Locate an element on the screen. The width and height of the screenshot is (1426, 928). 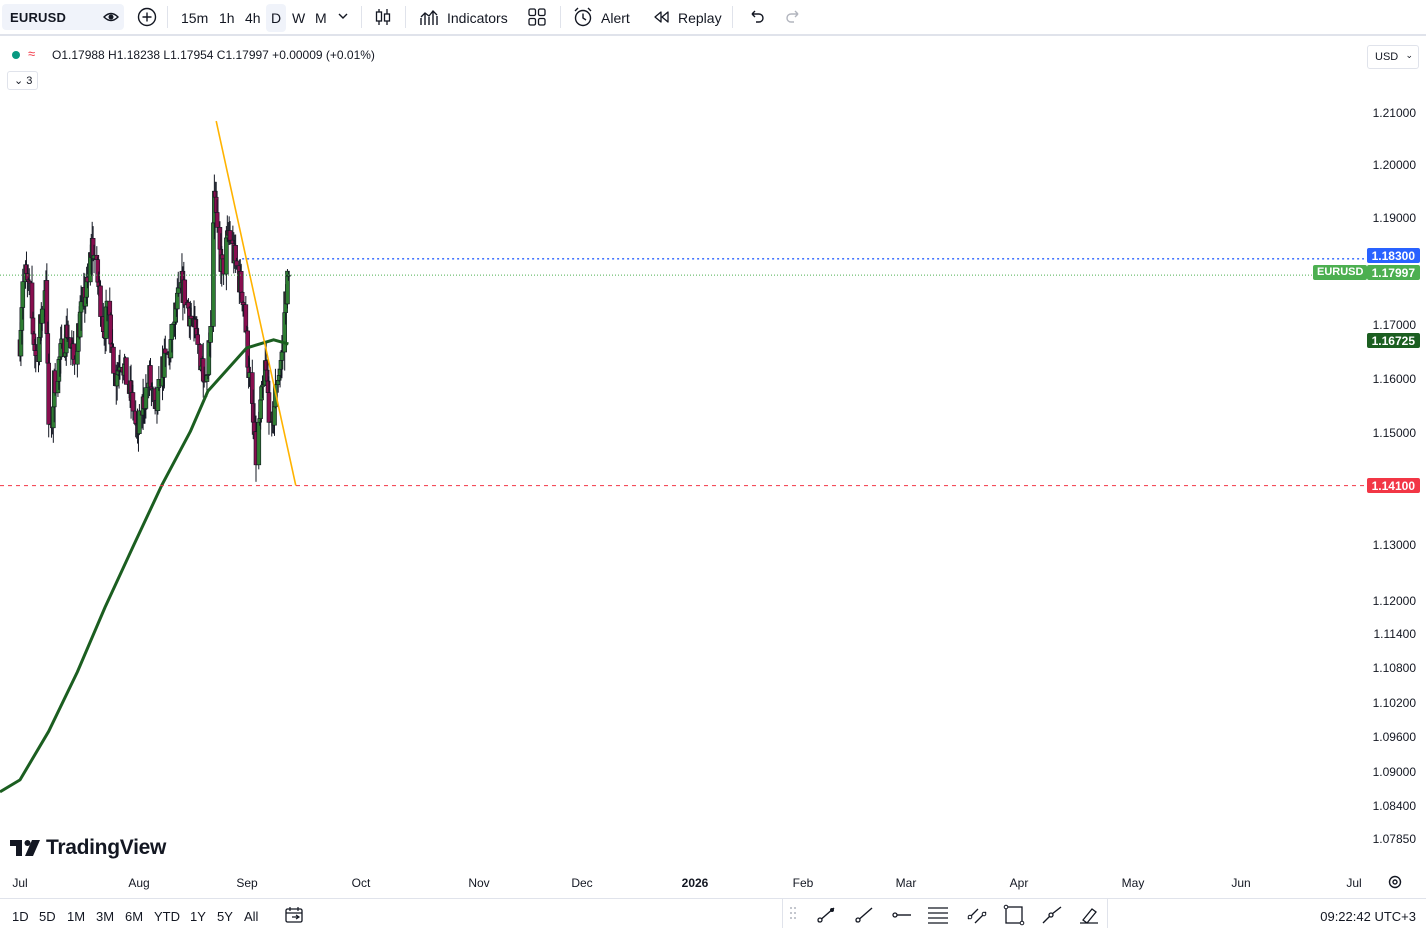
symbol-name: EURUSD is located at coordinates (38, 17).